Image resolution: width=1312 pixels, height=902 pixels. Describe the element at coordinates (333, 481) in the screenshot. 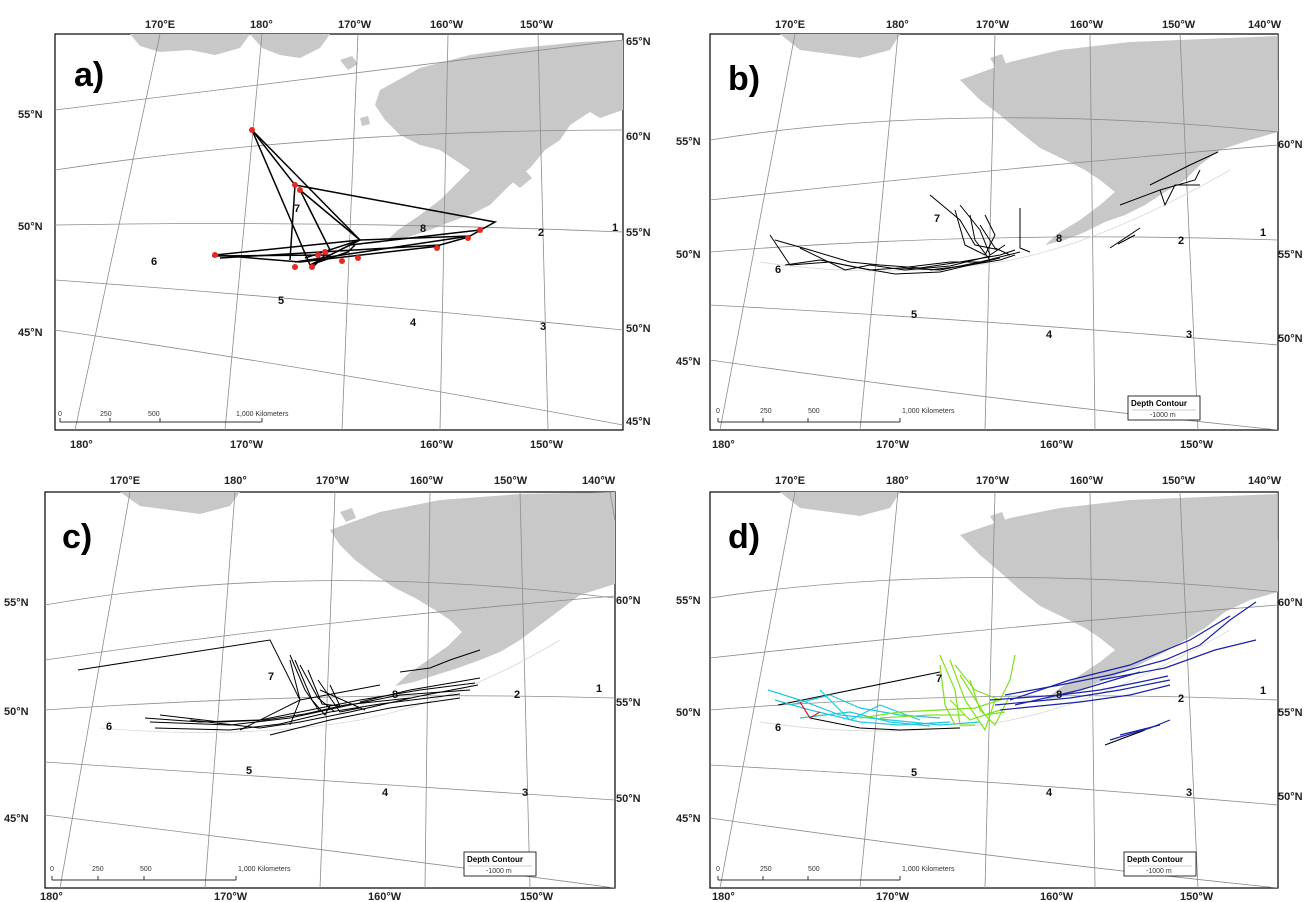

I see `tick-top: 170°W` at that location.